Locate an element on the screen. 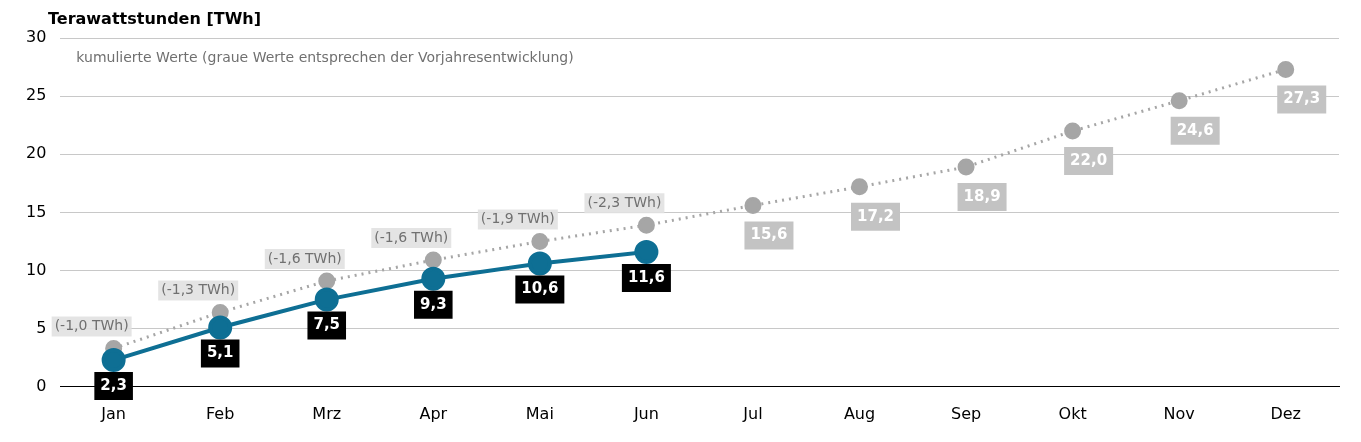  data-label: 11,6 is located at coordinates (646, 276).